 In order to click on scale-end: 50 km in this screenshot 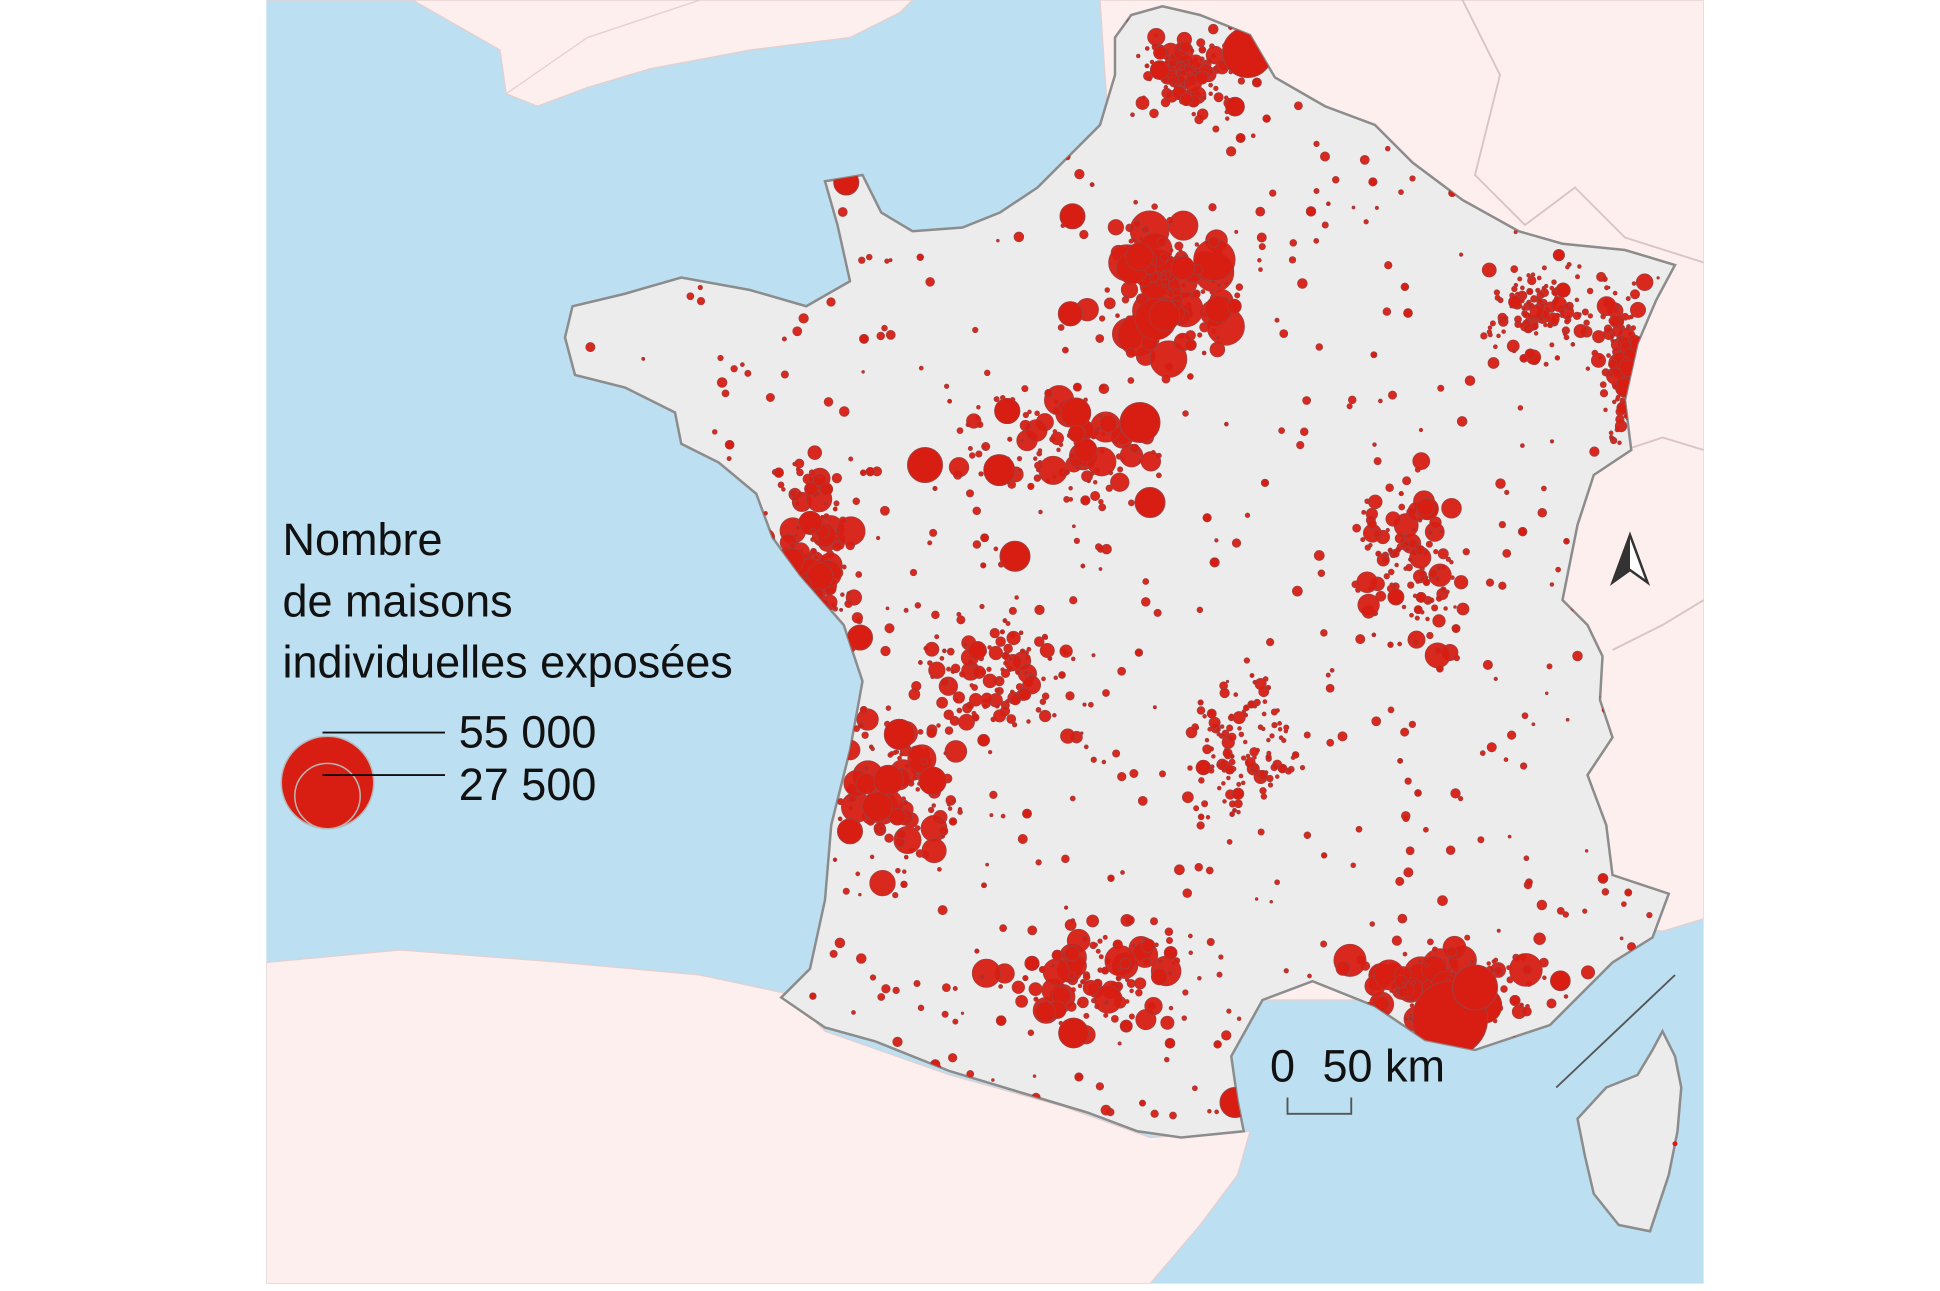, I will do `click(1384, 1065)`.